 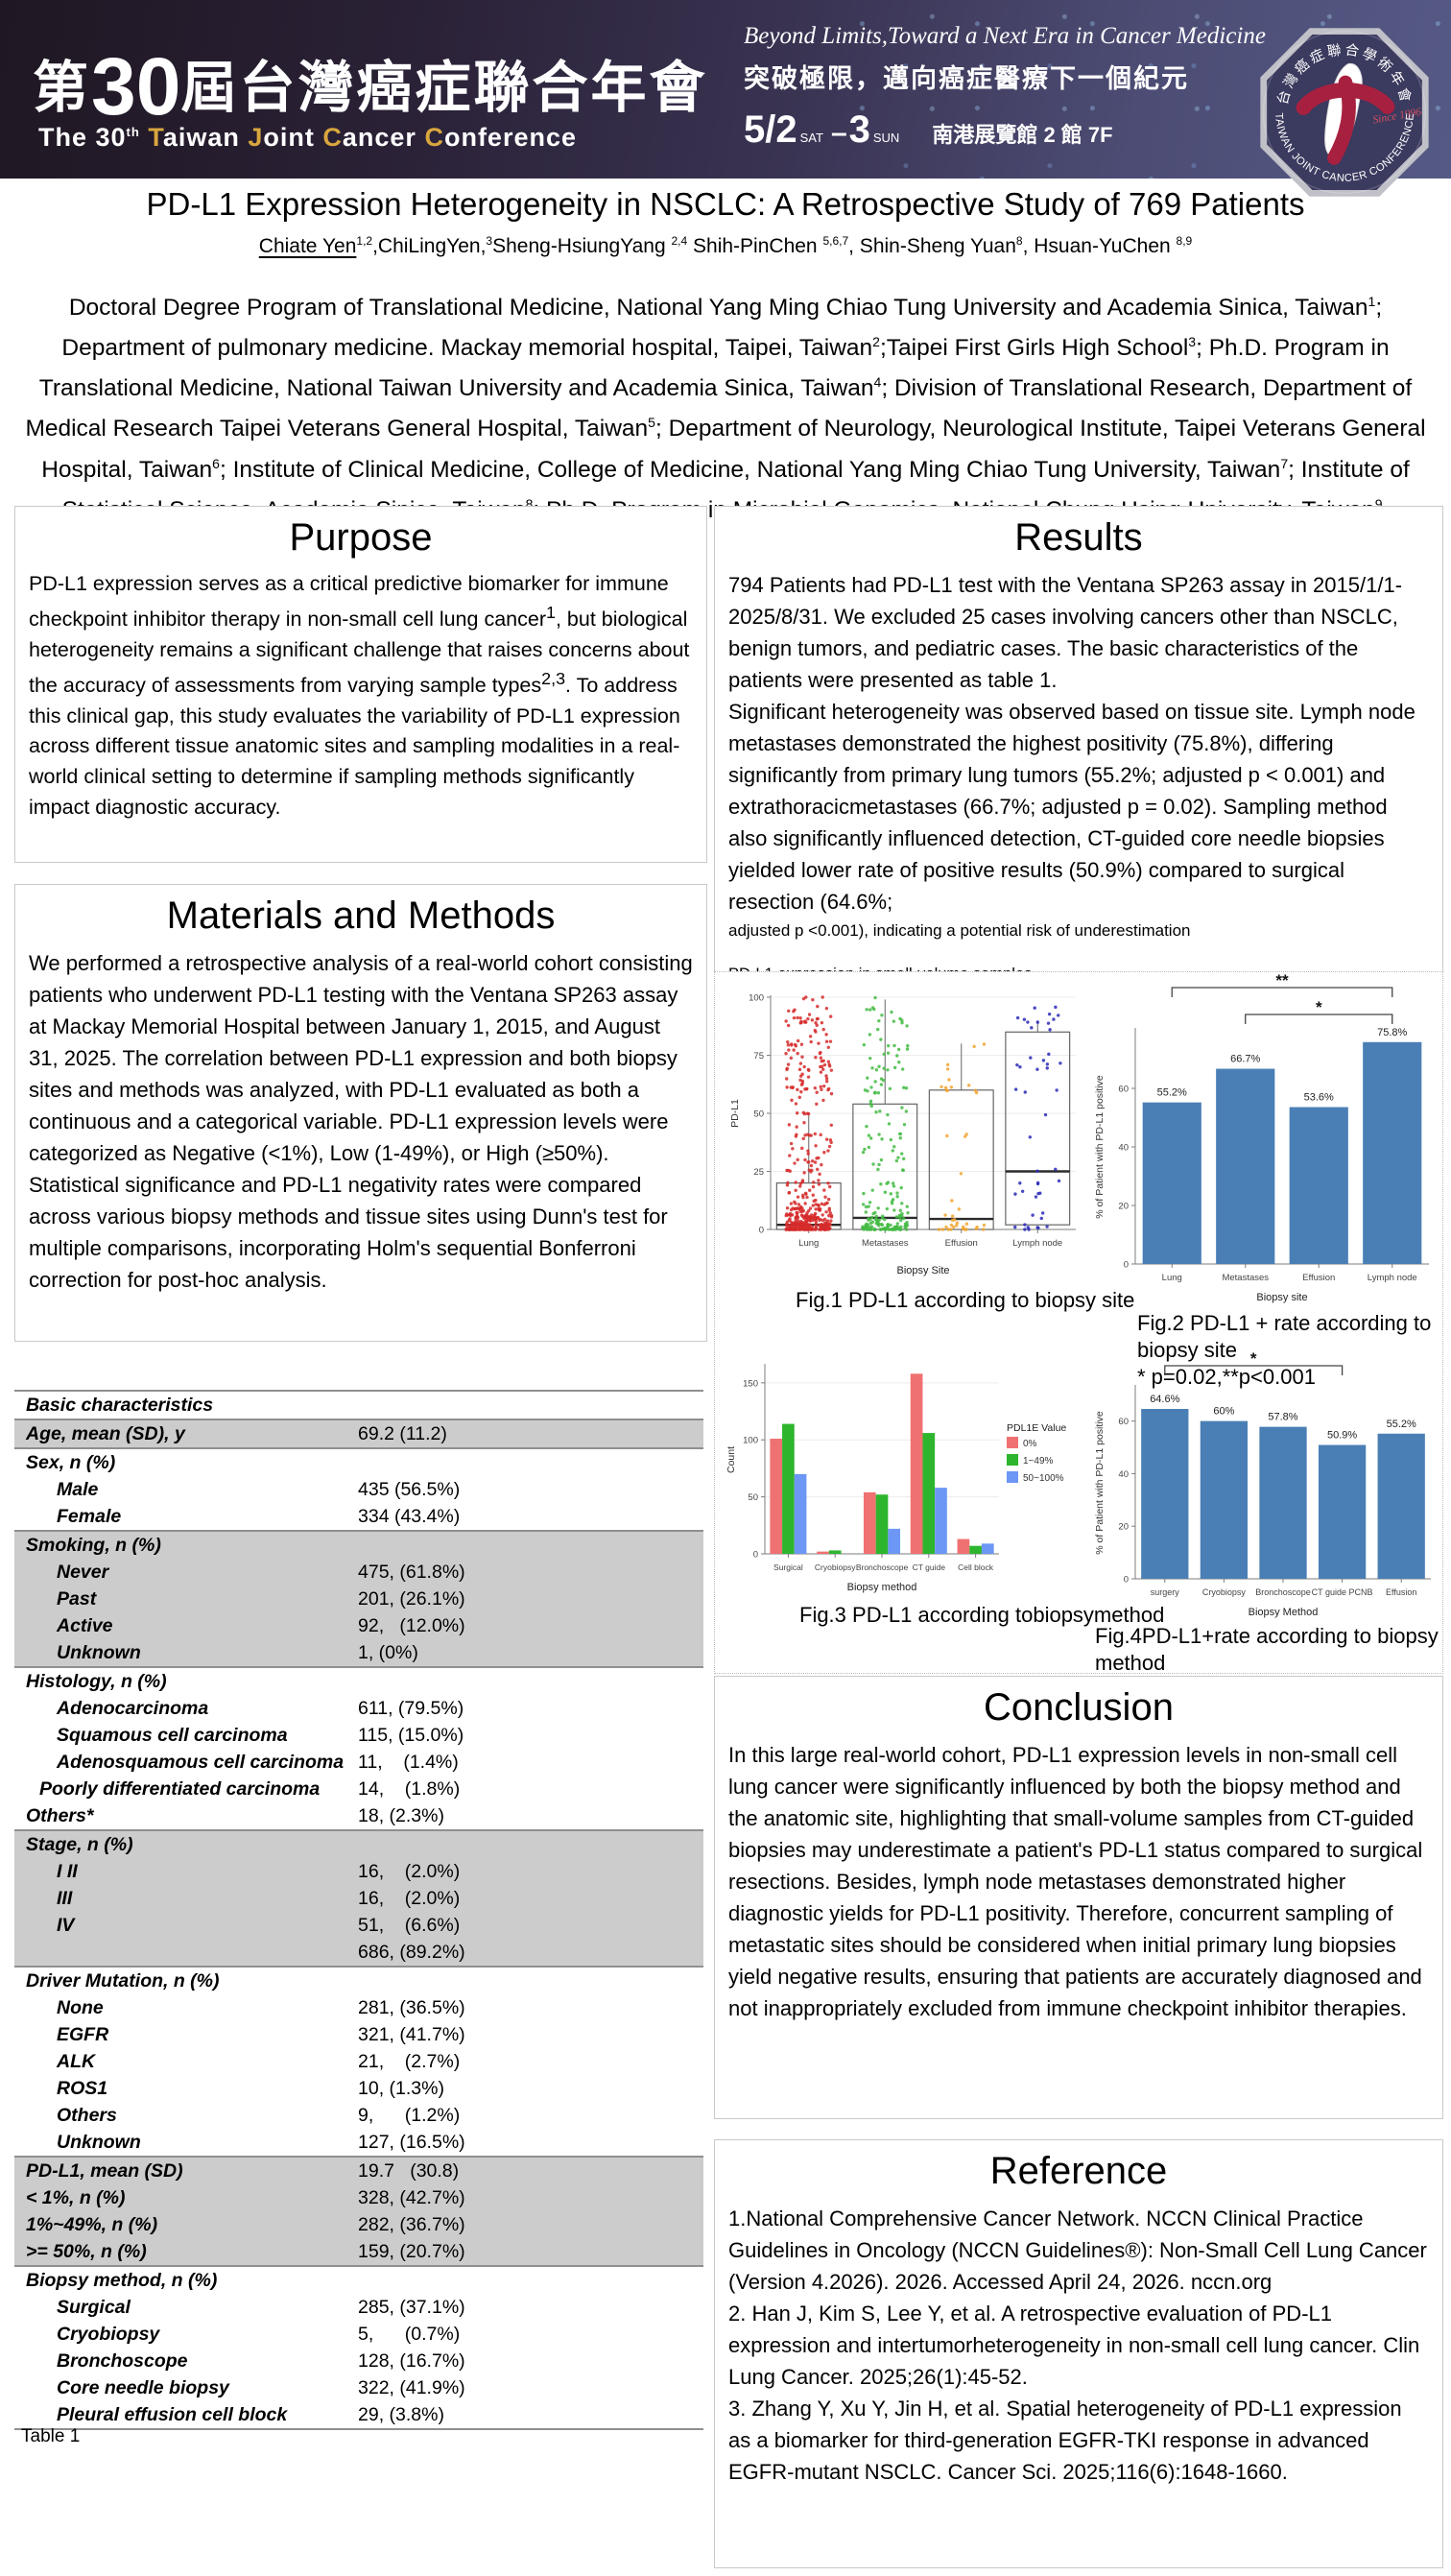 What do you see at coordinates (1341, 120) in the screenshot?
I see `logo-ribbon-stem` at bounding box center [1341, 120].